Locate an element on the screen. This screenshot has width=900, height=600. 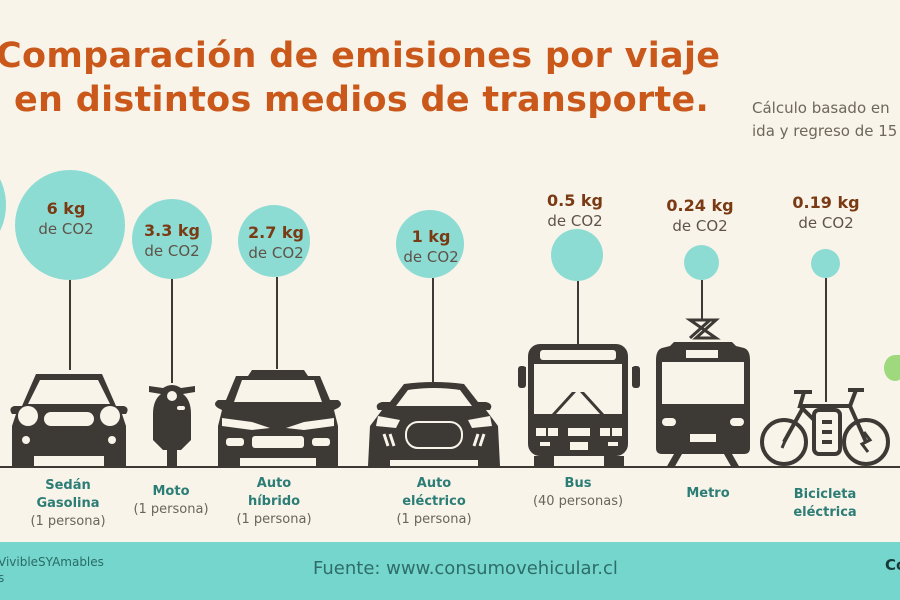
stem-sedan is located at coordinates (70, 325).